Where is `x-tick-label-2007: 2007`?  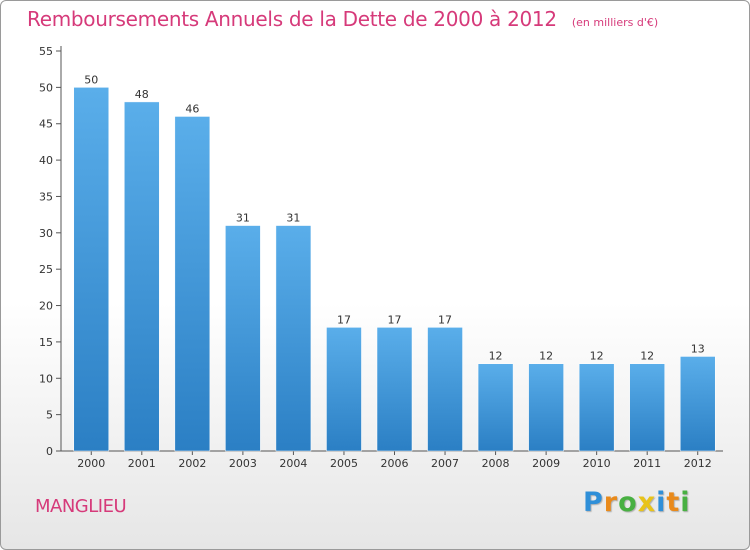 x-tick-label-2007: 2007 is located at coordinates (445, 463).